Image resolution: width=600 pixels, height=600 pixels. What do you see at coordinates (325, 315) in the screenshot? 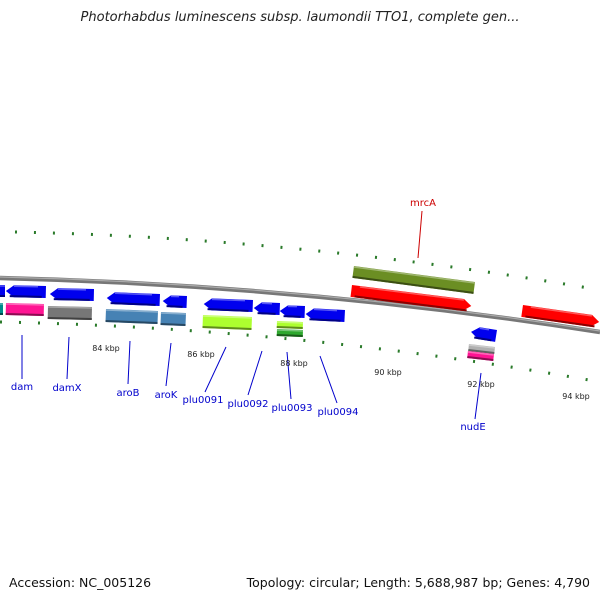
I see `cds-plu0094` at bounding box center [325, 315].